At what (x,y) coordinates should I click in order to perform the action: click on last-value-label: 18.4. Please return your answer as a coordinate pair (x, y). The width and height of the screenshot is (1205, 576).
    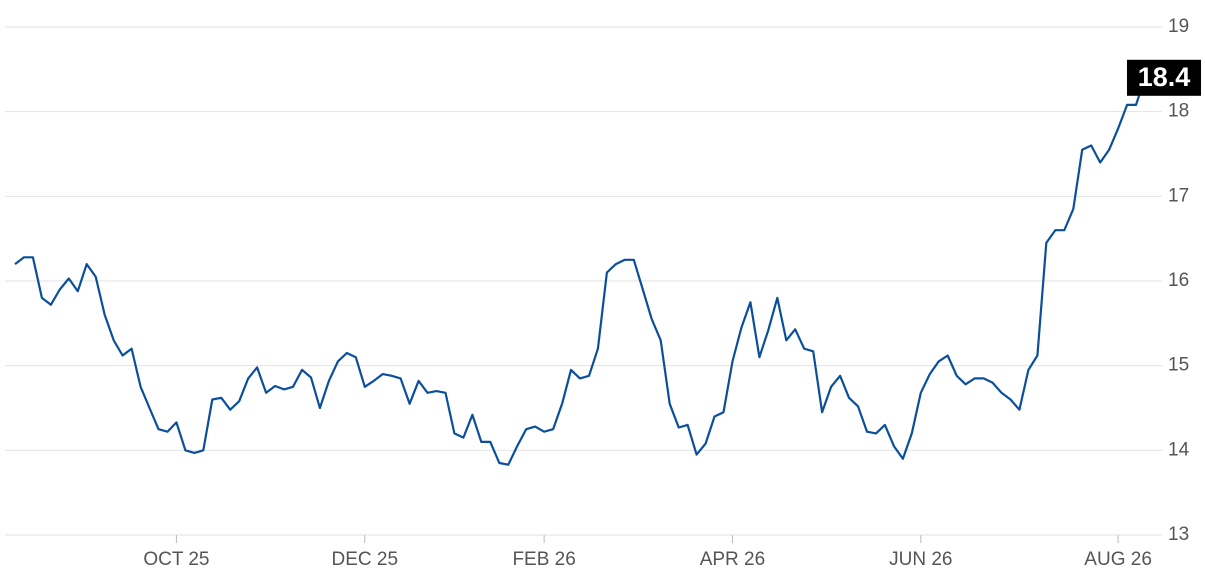
    Looking at the image, I should click on (1164, 77).